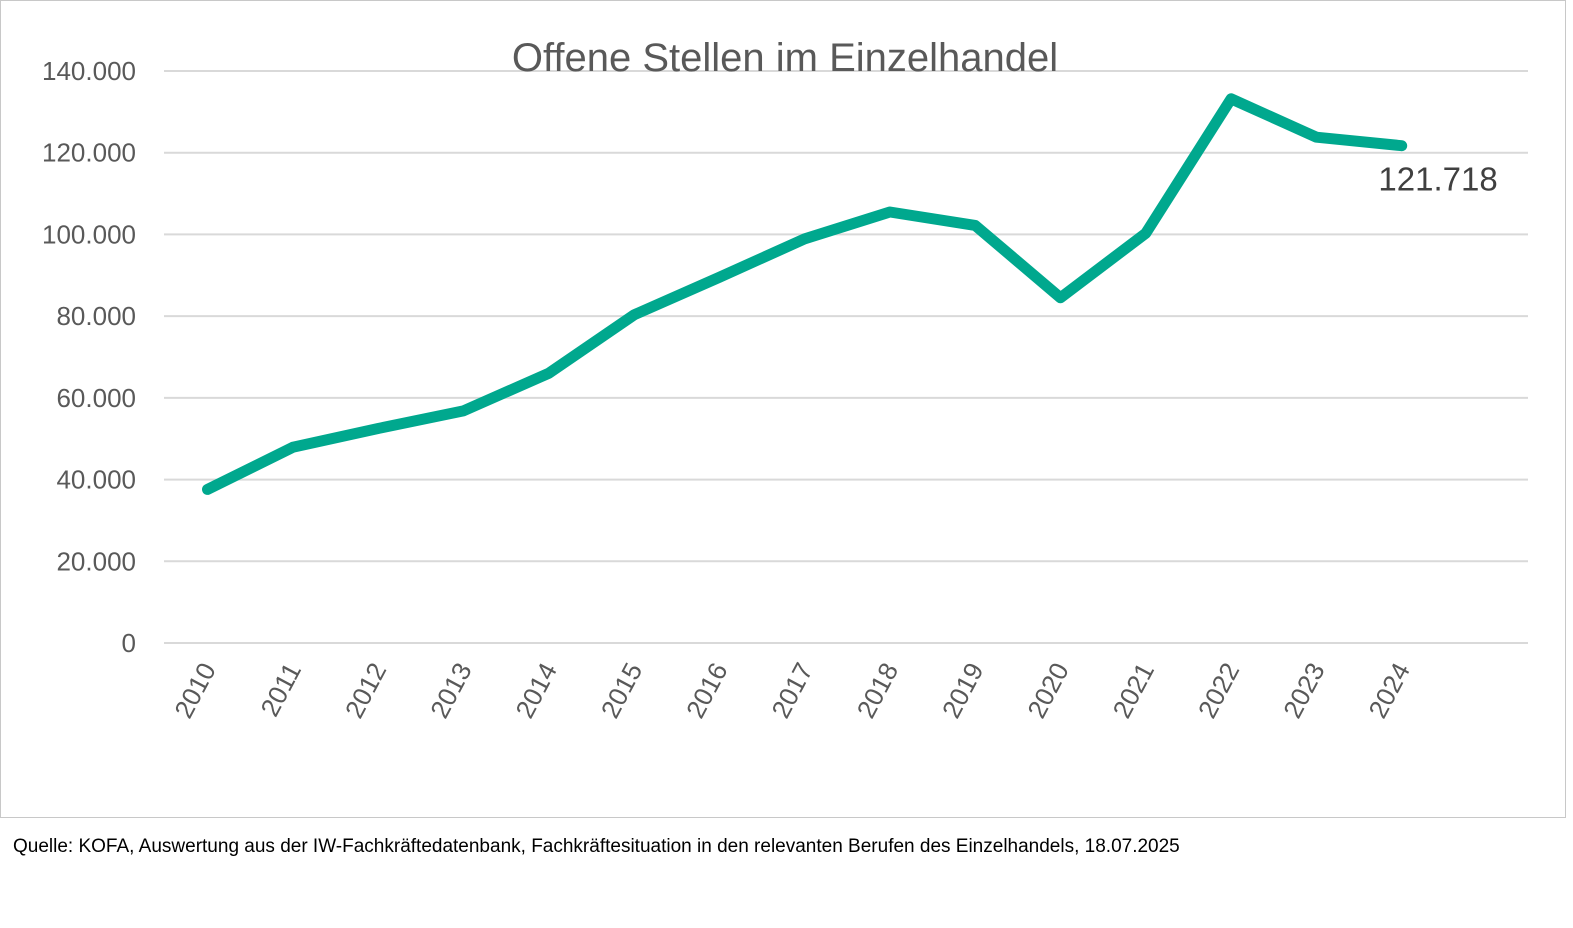  Describe the element at coordinates (89, 71) in the screenshot. I see `y-tick-label: 140.000` at that location.